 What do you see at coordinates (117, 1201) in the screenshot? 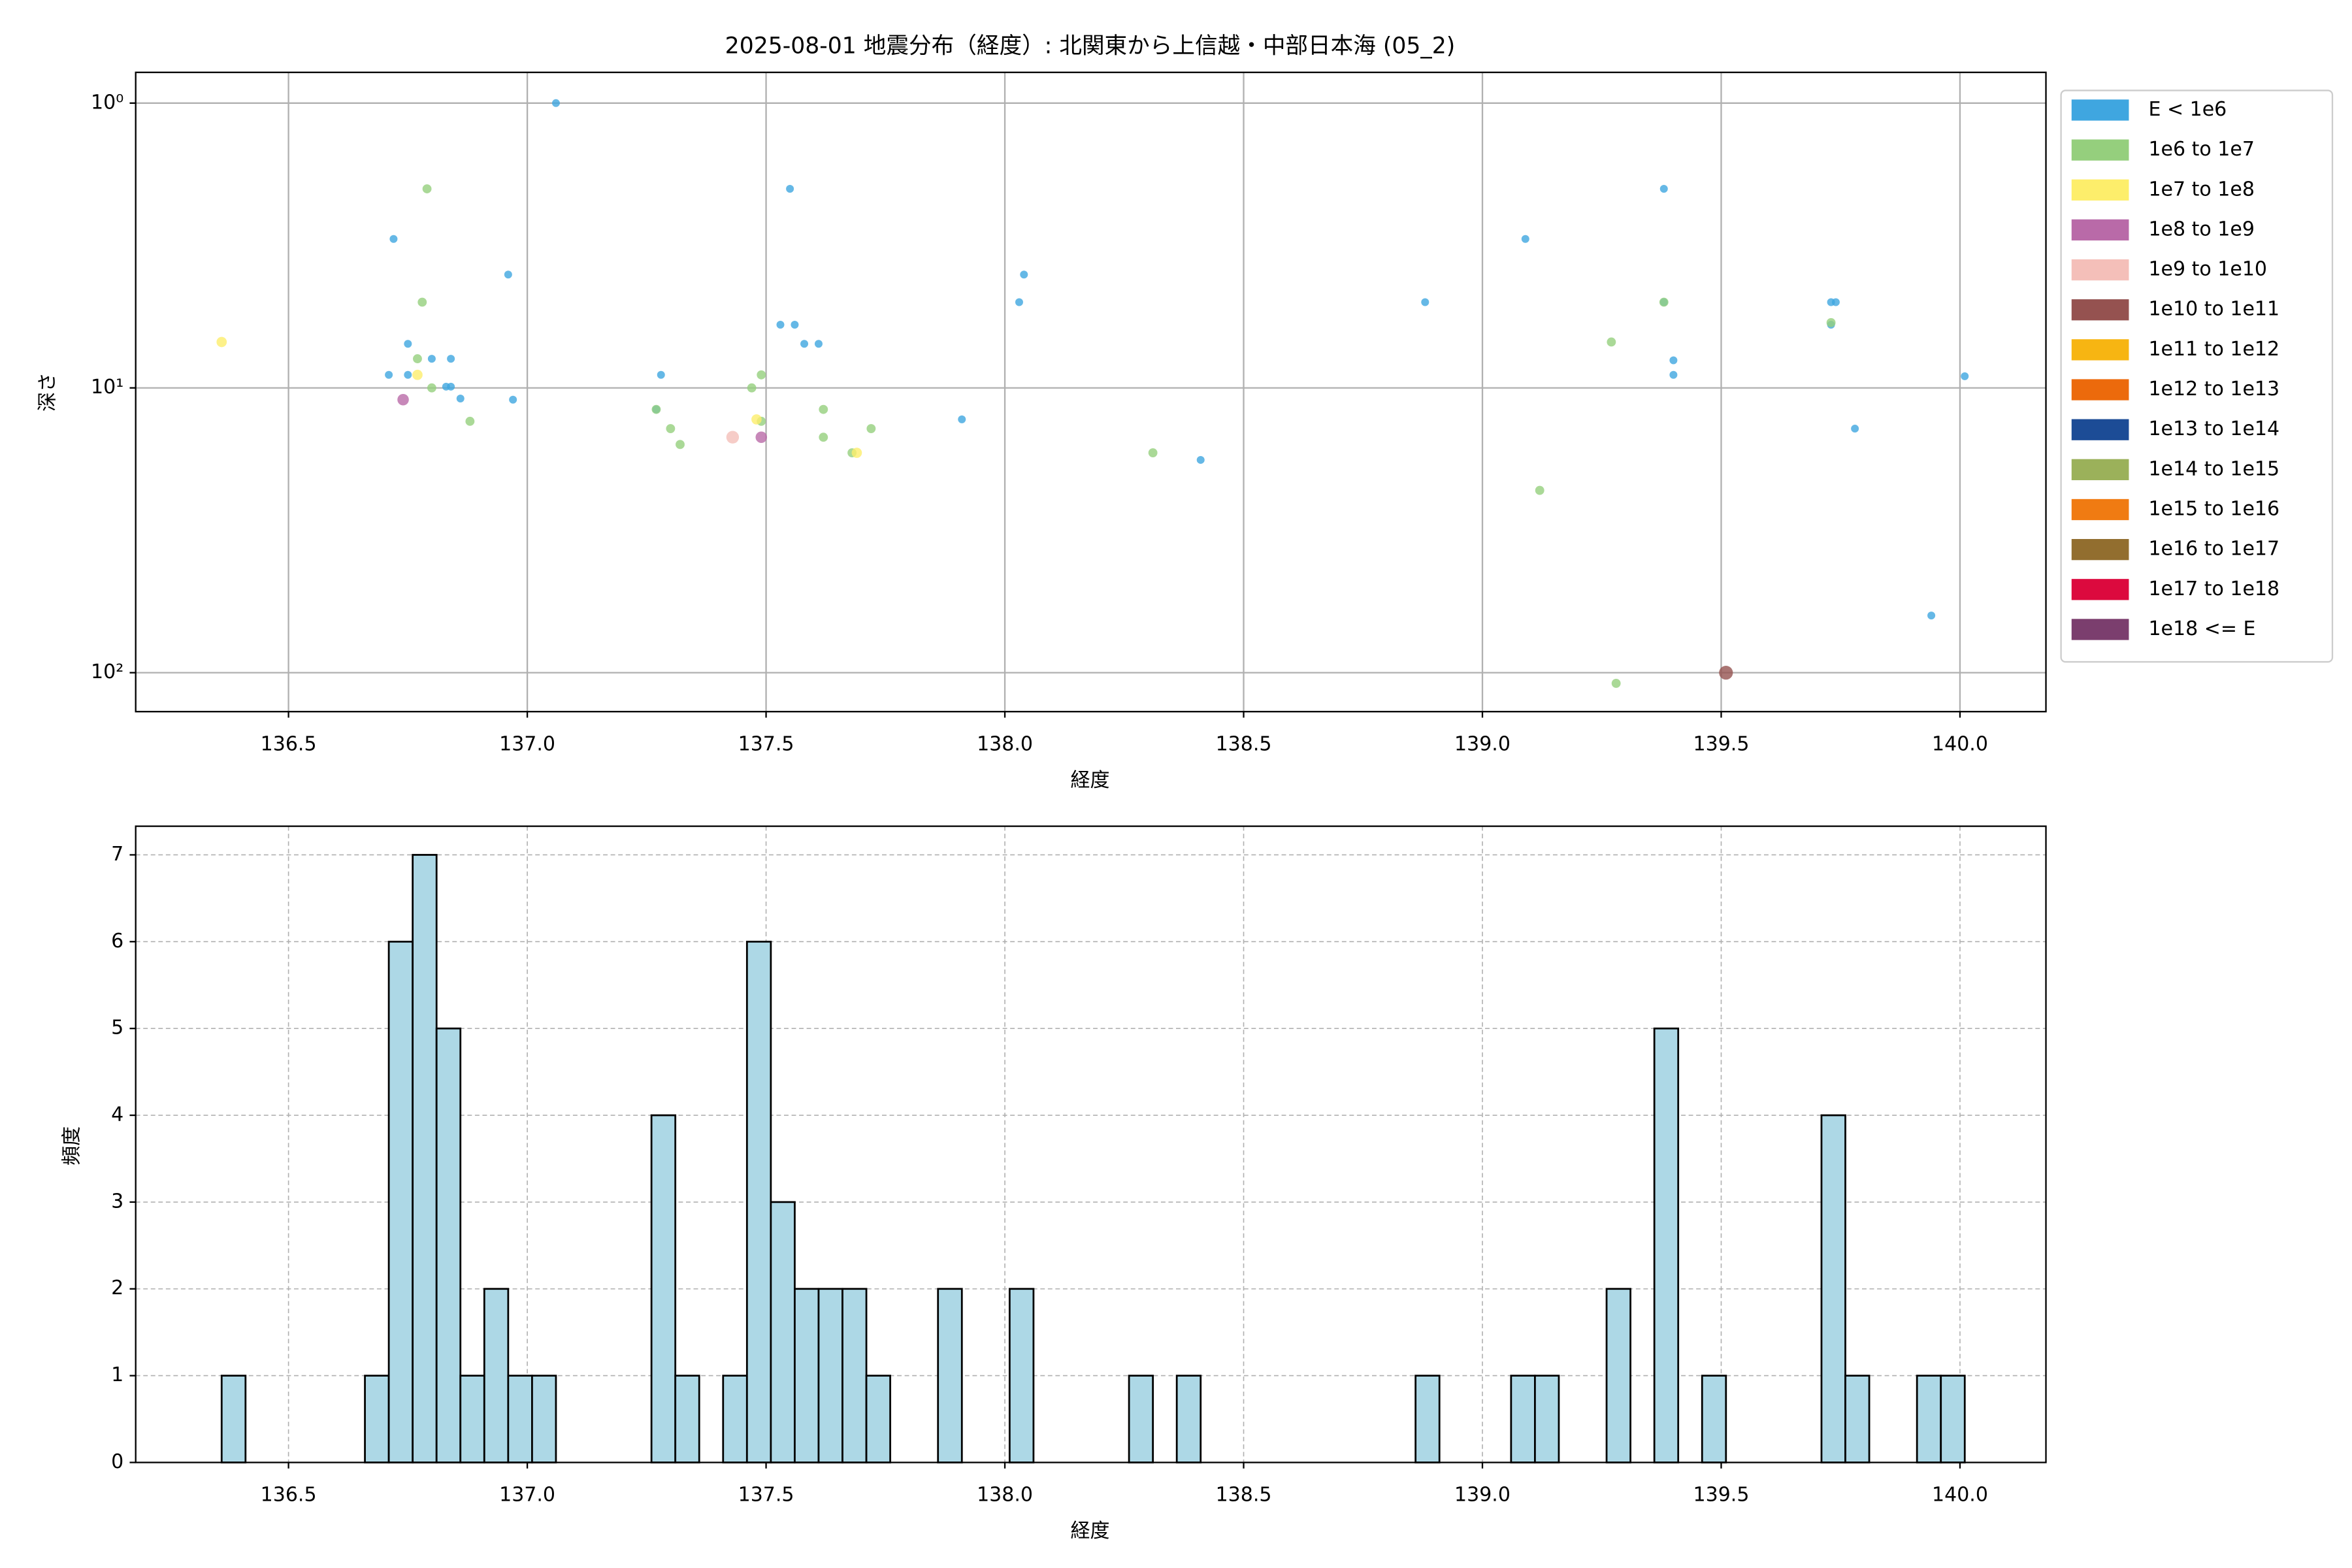
I see `y-tick-label: 3` at bounding box center [117, 1201].